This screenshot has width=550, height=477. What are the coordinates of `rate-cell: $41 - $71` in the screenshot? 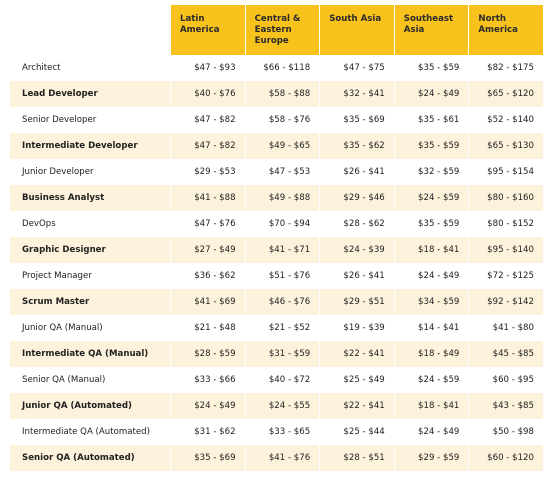 It's located at (282, 250).